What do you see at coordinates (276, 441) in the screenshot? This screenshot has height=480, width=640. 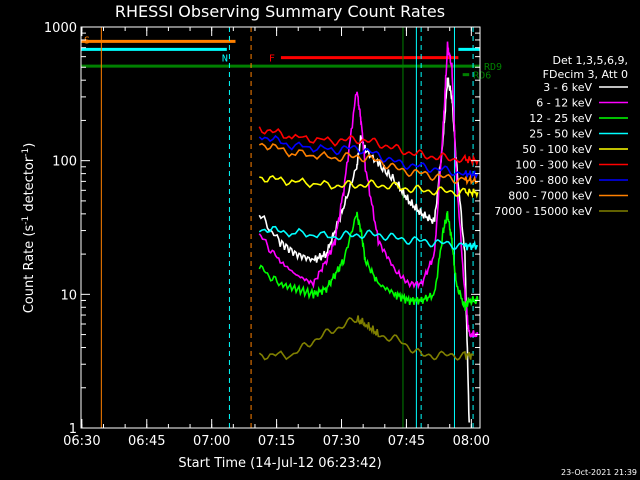 I see `x-tick-label: 07:15` at bounding box center [276, 441].